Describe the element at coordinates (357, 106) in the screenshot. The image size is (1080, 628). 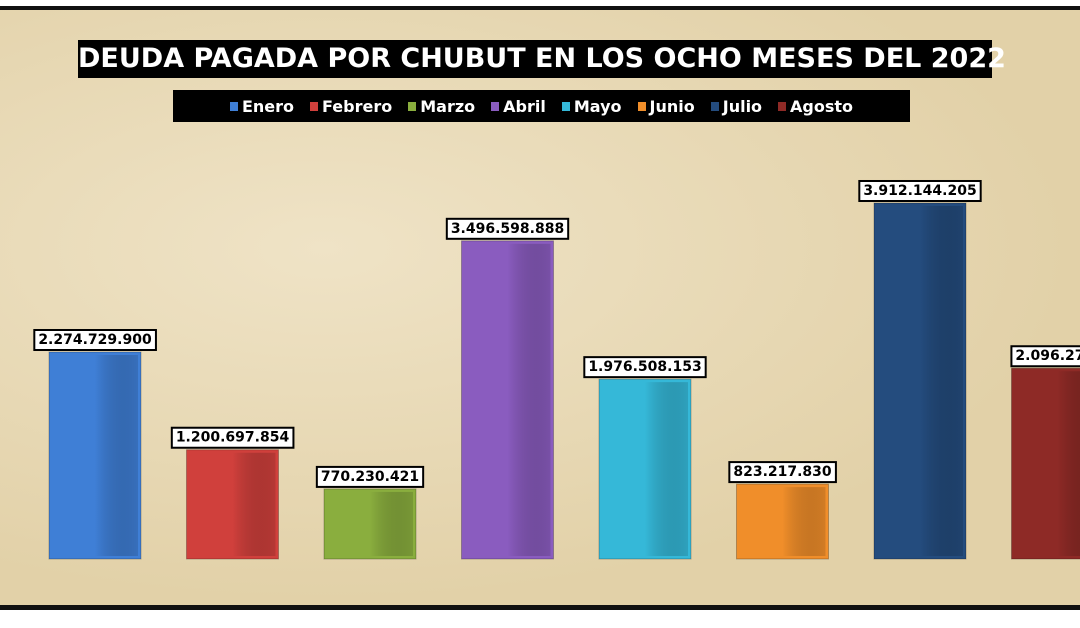
I see `legend-label: Febrero` at that location.